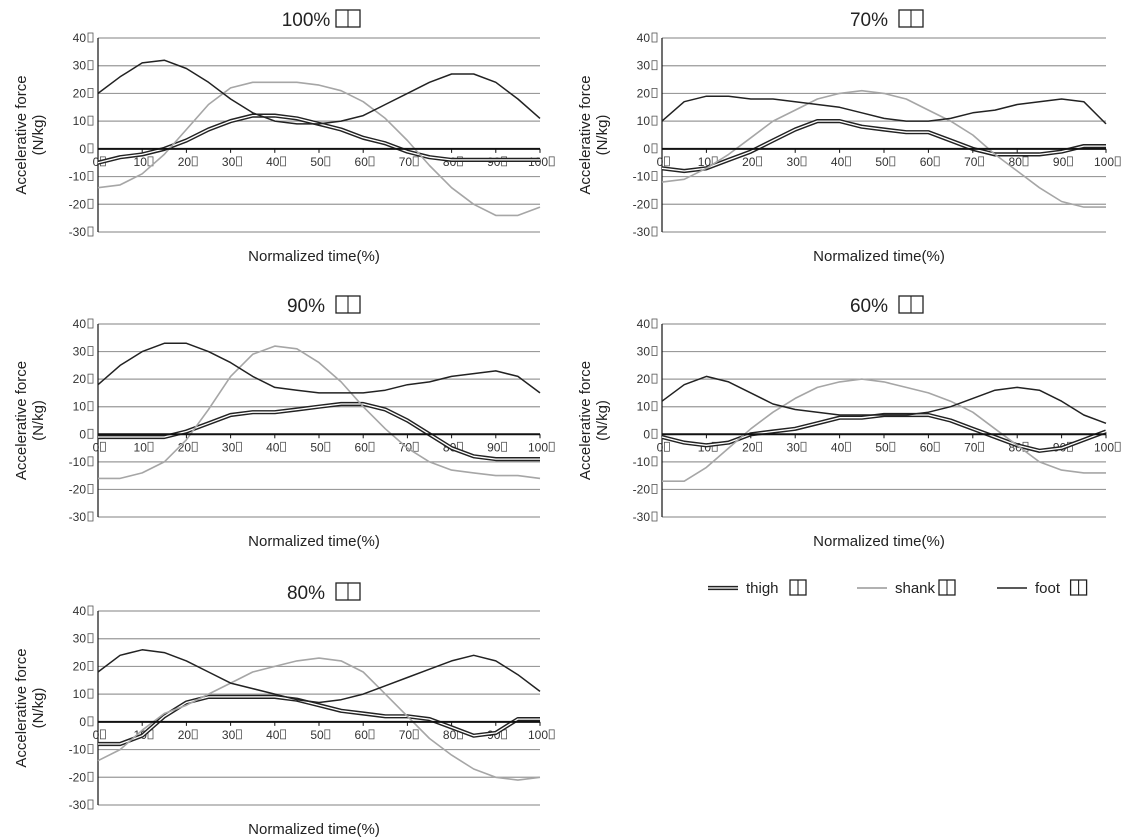  Describe the element at coordinates (642, 517) in the screenshot. I see `y-tick-label: -30` at that location.